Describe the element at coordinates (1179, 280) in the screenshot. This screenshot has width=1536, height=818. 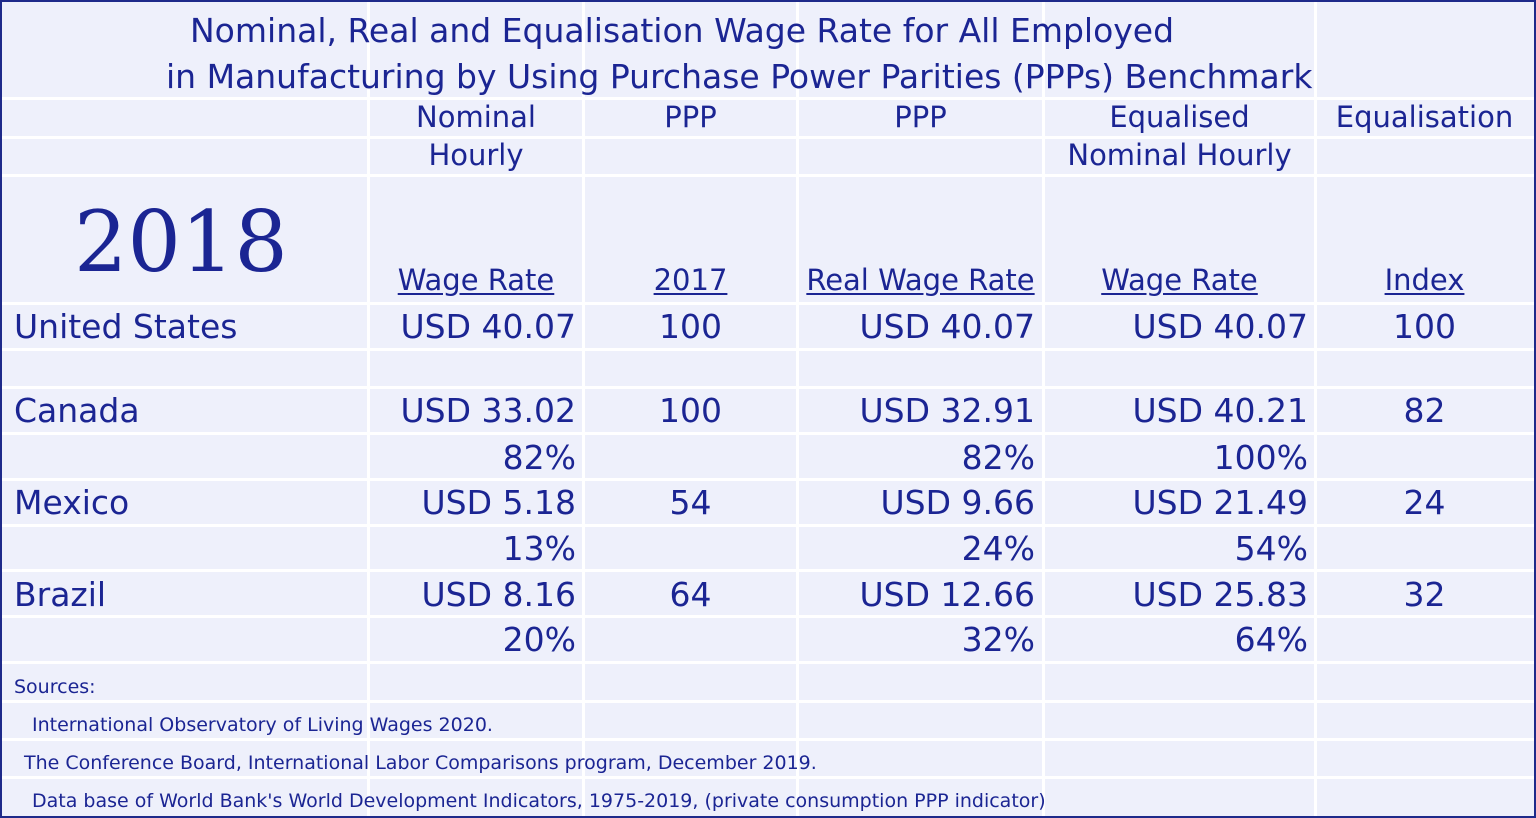
I see `col4-header-bottom: Wage Rate` at that location.